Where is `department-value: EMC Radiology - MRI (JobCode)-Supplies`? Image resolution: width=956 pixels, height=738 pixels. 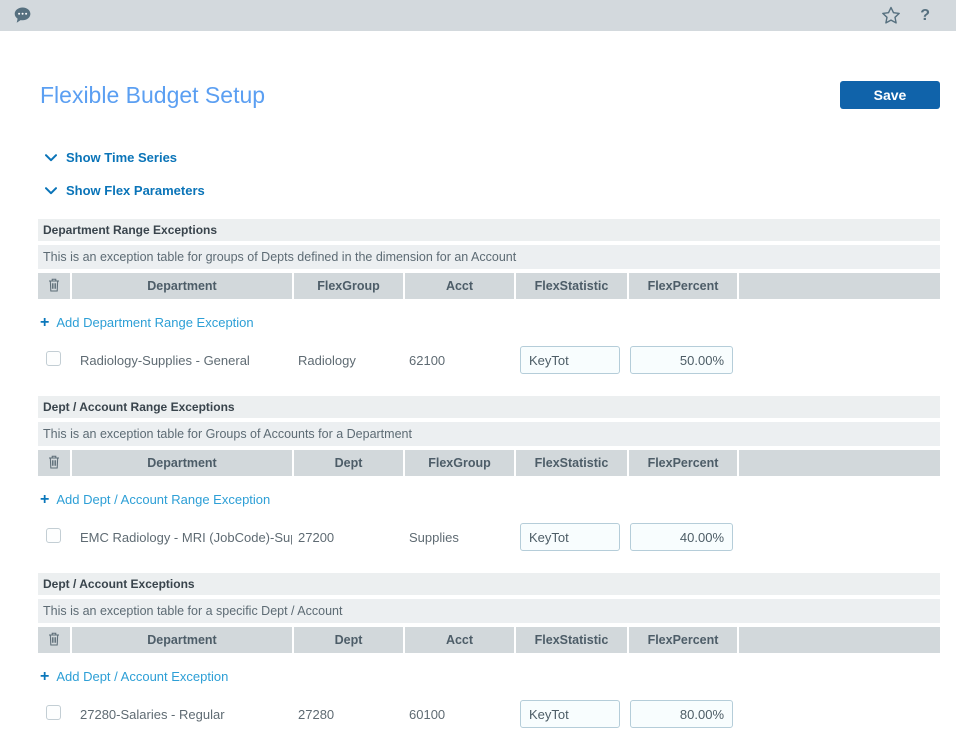 department-value: EMC Radiology - MRI (JobCode)-Supplies is located at coordinates (186, 537).